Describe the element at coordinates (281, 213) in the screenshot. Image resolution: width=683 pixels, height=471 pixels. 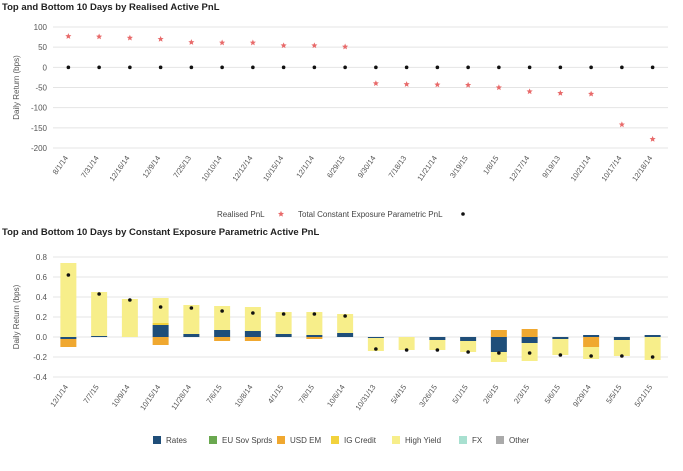
I see `legend-star-marker` at that location.